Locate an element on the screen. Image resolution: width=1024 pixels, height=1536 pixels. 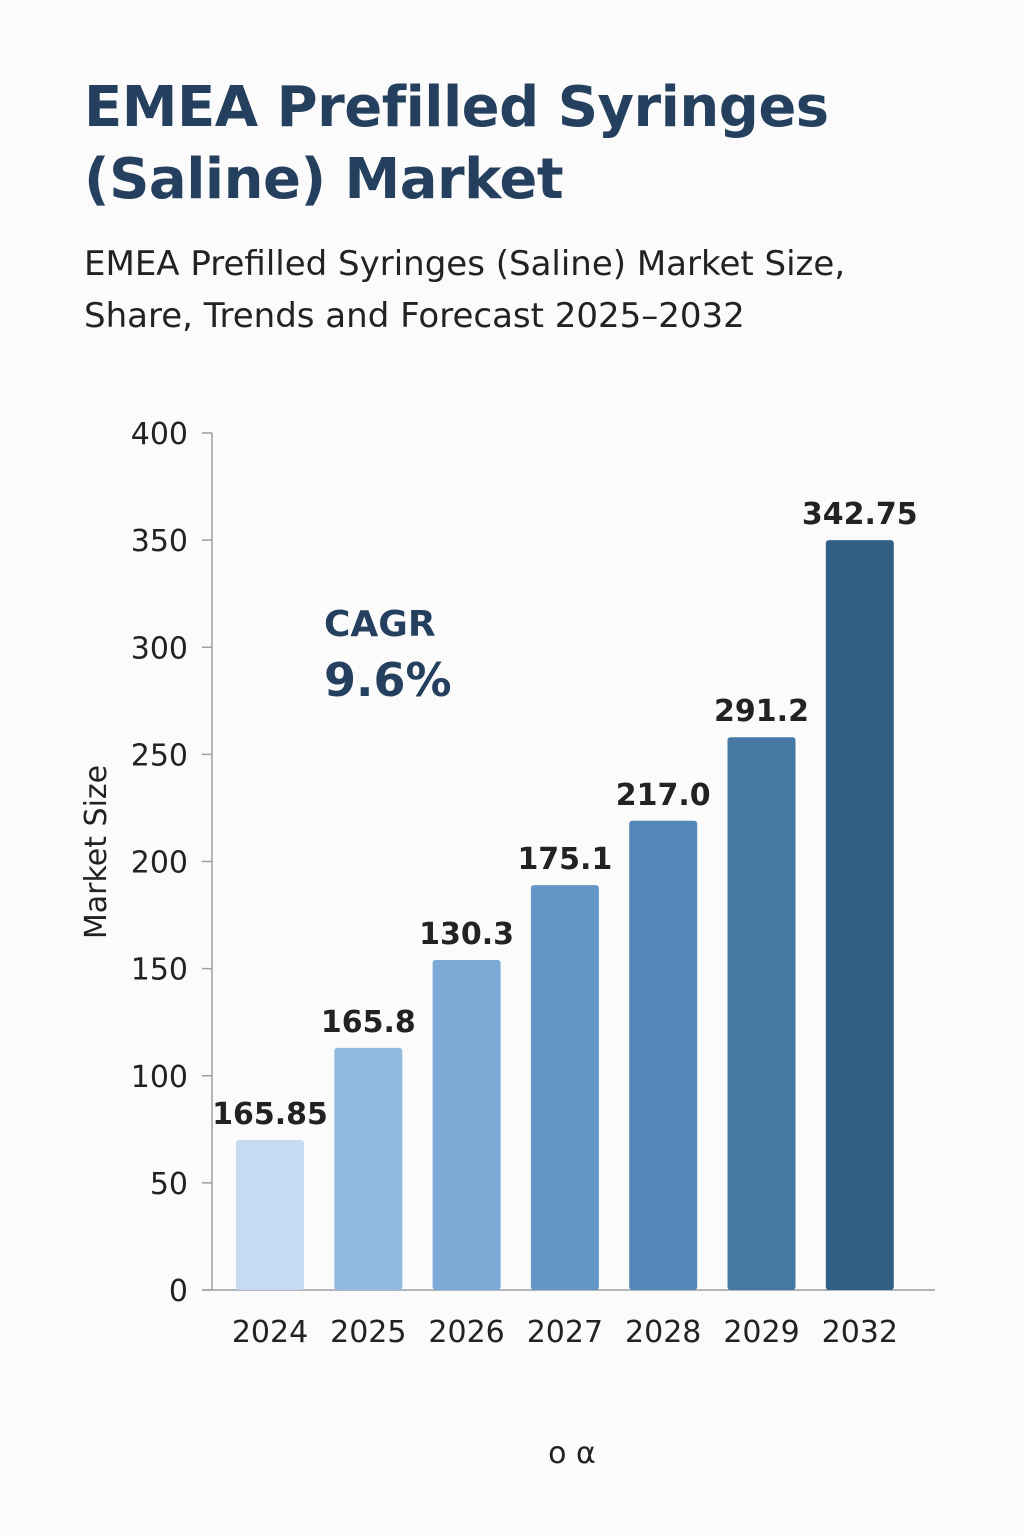
y-tick-label-400: 400 is located at coordinates (159, 434).